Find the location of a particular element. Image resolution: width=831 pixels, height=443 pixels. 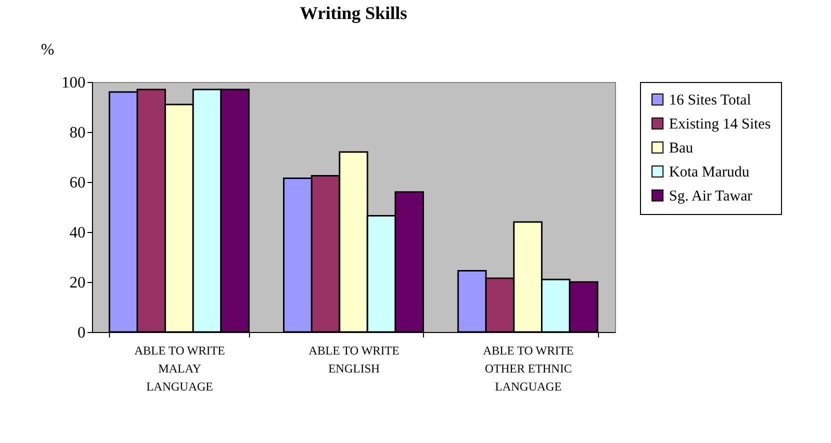

x-tick-label: ABLE TO WRITE MALAY LANGUAGE is located at coordinates (180, 369).